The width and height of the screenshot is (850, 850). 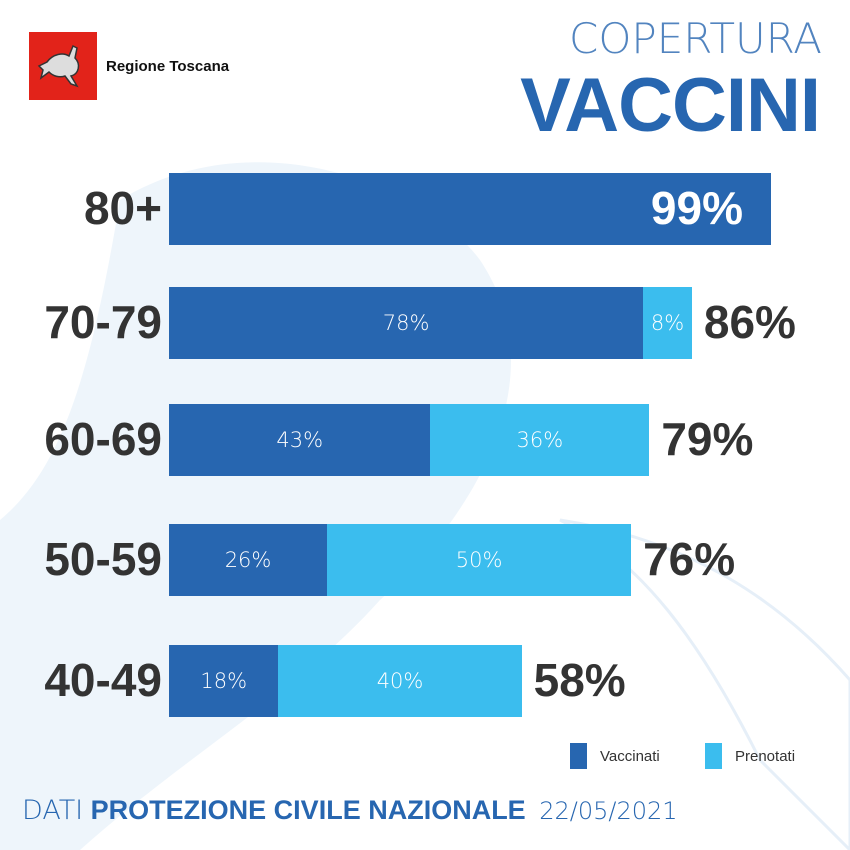 I want to click on legend-item-prenotati: Prenotati, so click(x=750, y=756).